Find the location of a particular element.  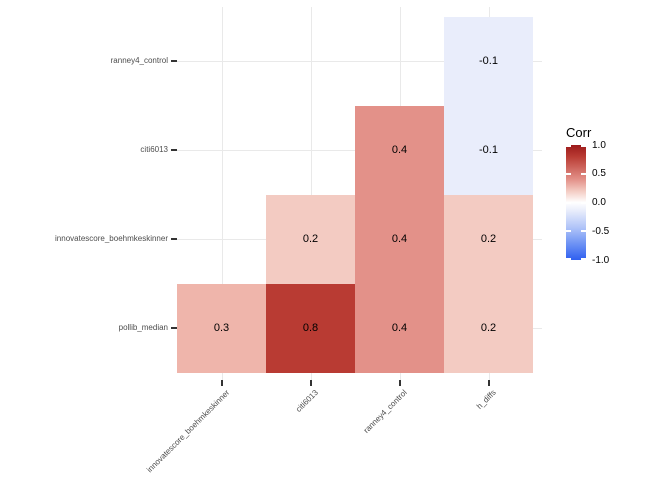

x-axis-label: innovatescore_boehmkeskinner is located at coordinates (187, 431).